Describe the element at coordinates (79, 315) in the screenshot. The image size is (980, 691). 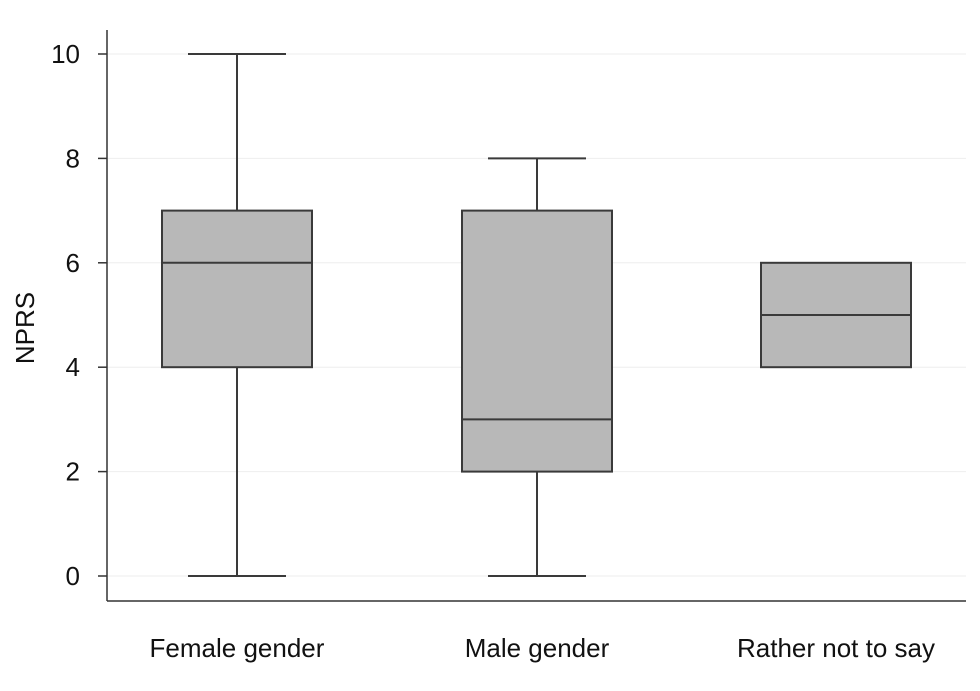
I see `y-tick-layer: 0 2 4 6 8 10` at that location.